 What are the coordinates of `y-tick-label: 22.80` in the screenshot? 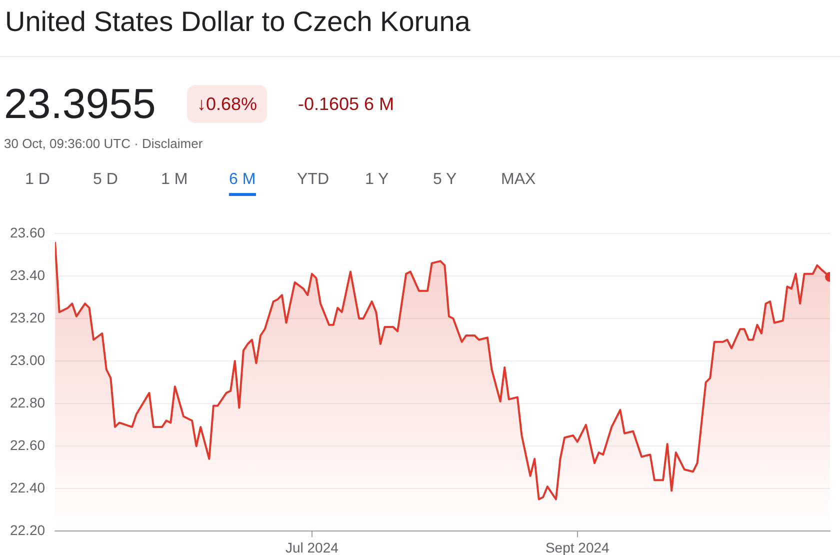 It's located at (28, 402).